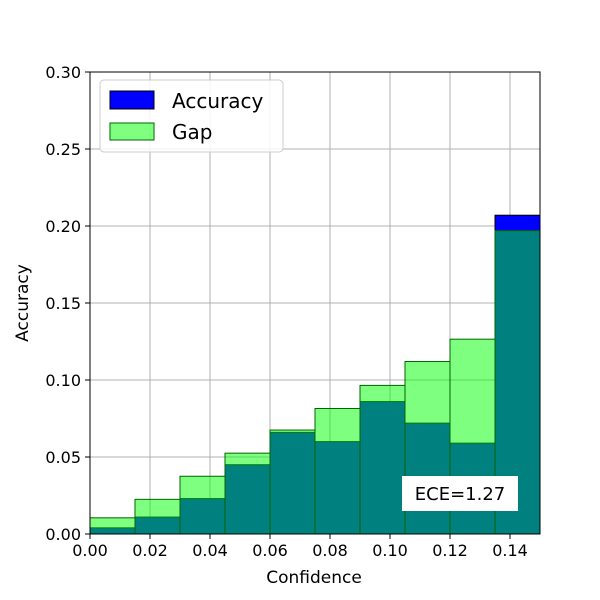  Describe the element at coordinates (270, 550) in the screenshot. I see `x-tick-label: 0.06` at that location.